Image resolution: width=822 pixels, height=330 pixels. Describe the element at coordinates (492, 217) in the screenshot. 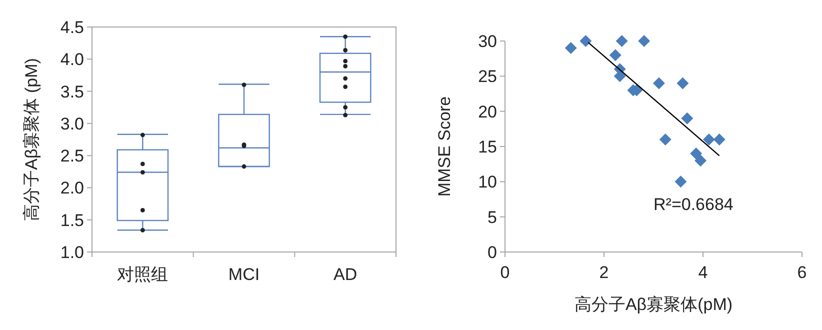

I see `y-tick-label: 5` at that location.